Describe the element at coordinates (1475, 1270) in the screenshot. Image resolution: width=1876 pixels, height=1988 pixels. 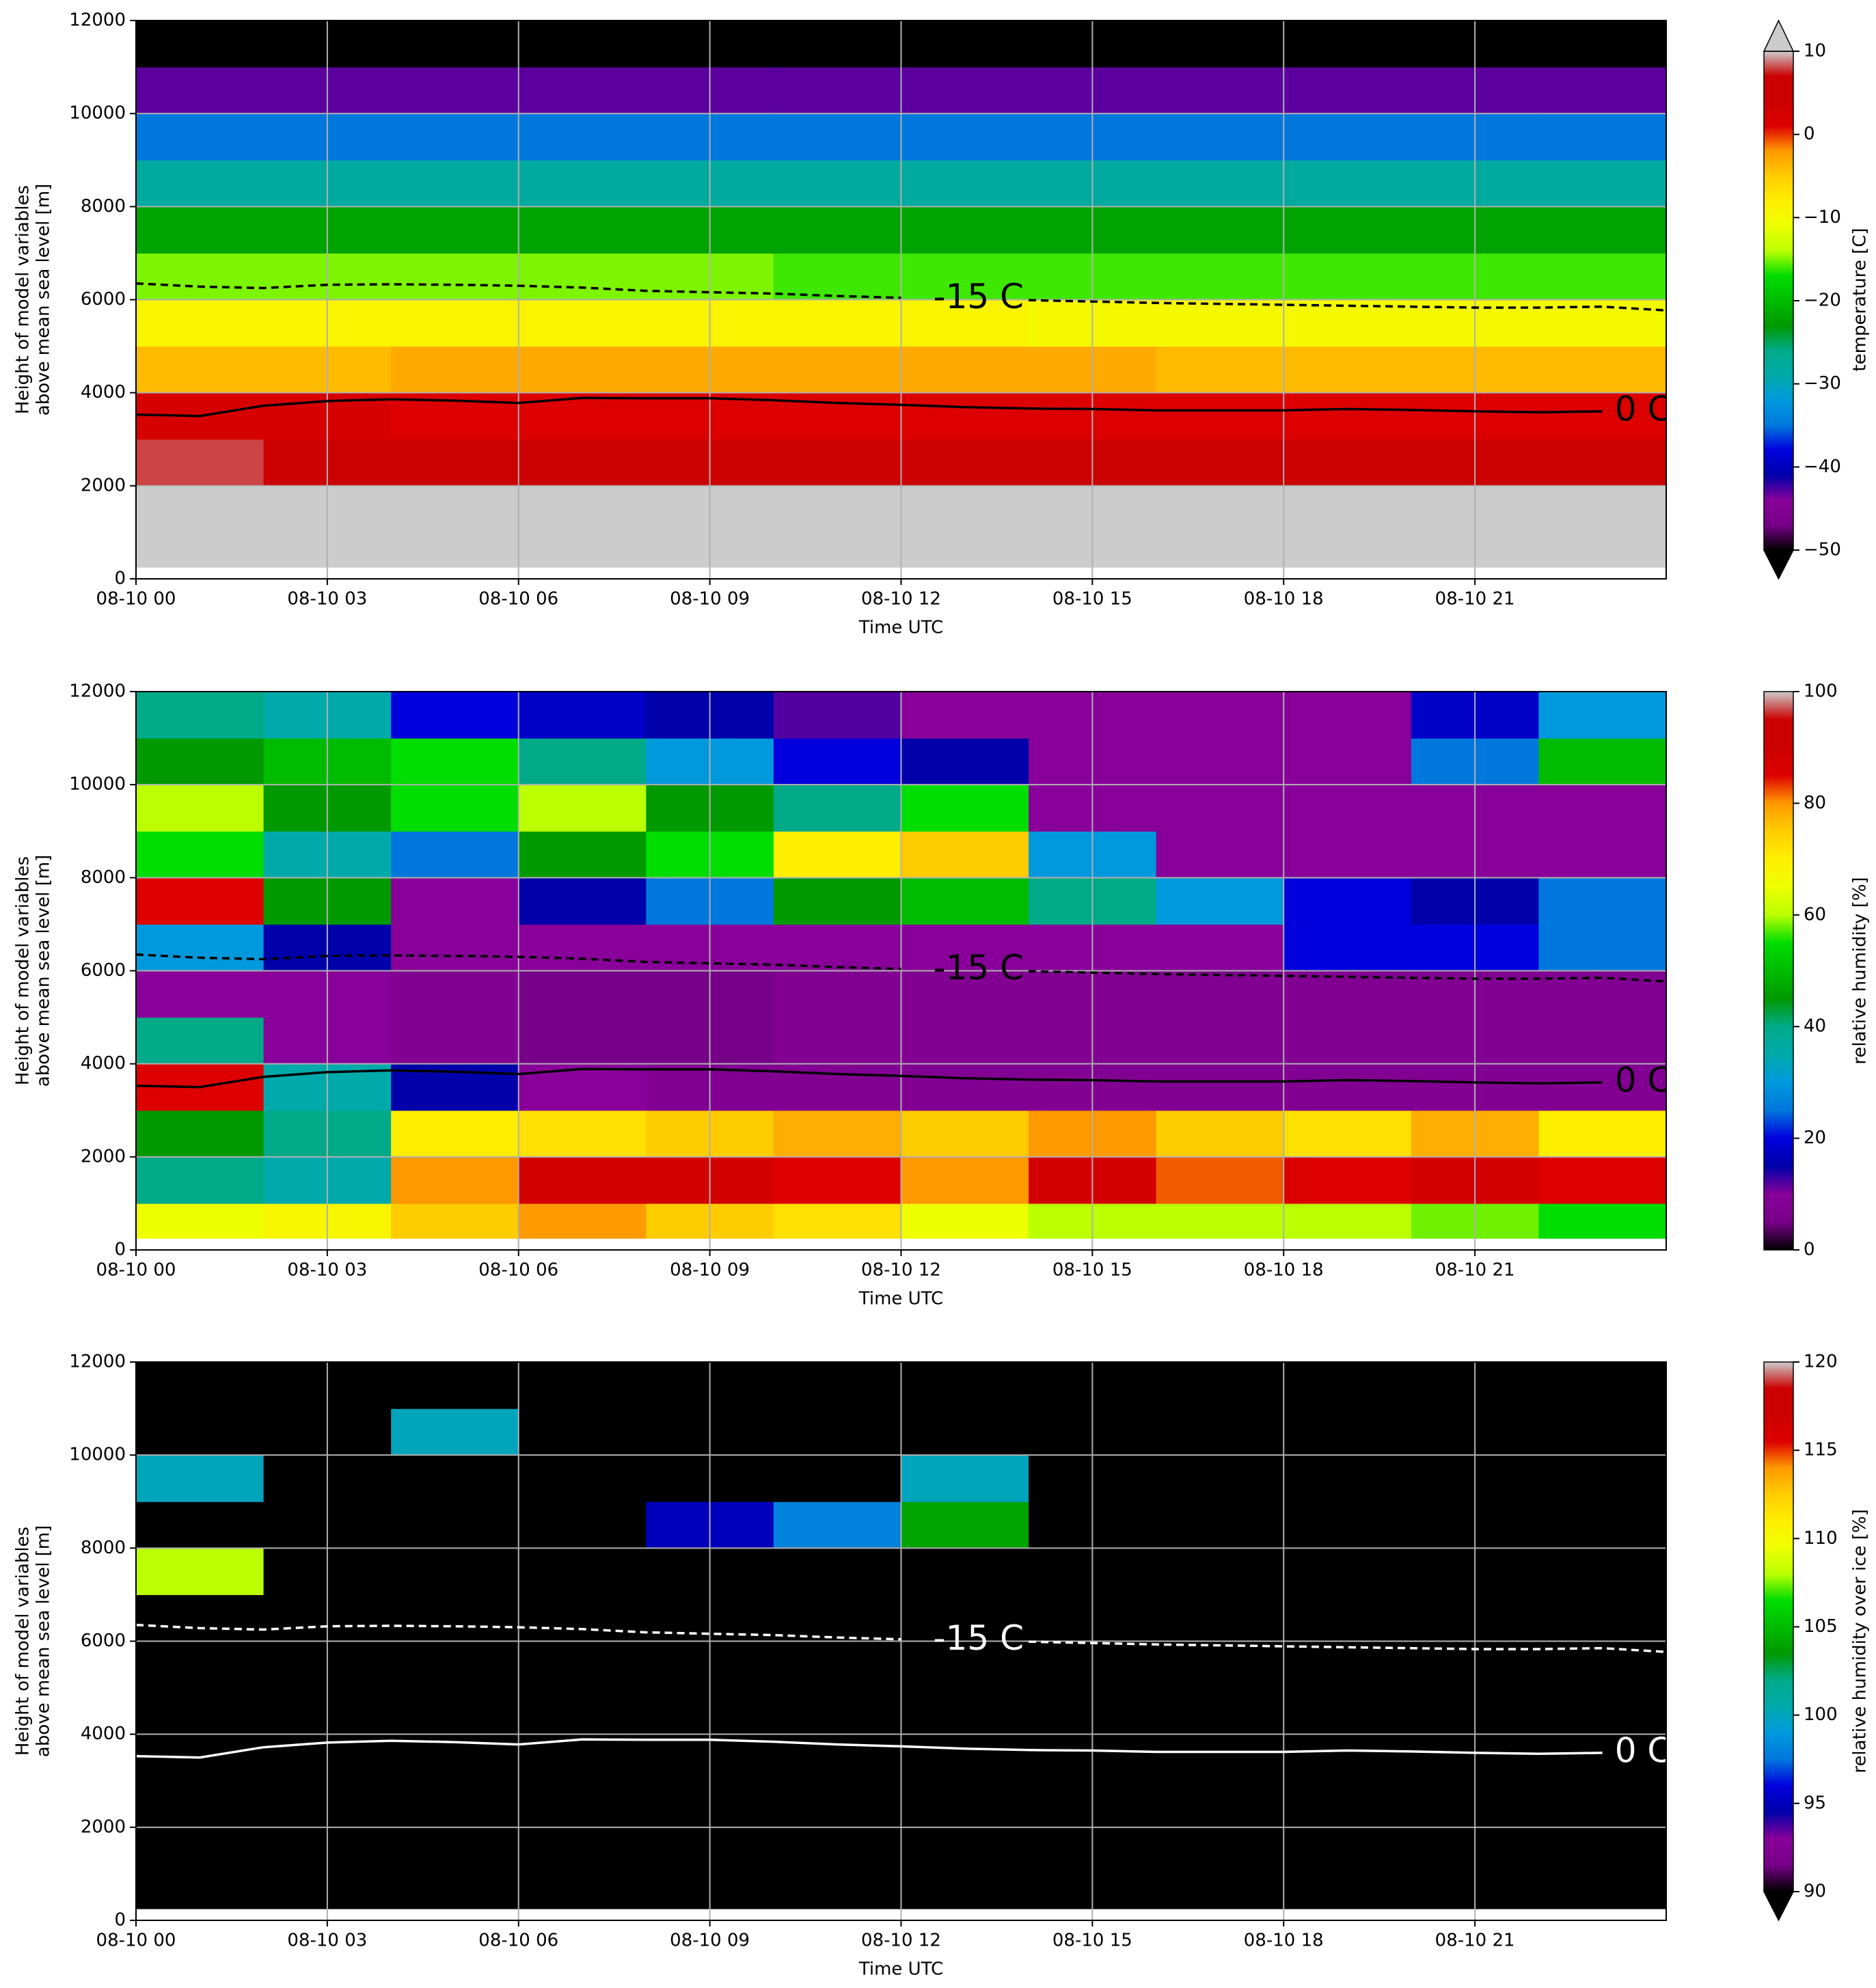
I see `x-tick-label: 08-10 21` at that location.